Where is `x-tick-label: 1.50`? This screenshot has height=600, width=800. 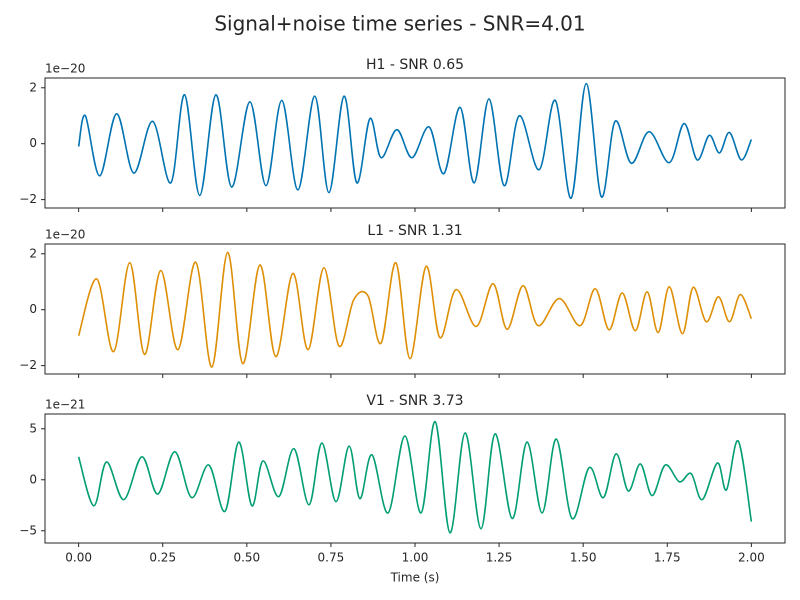
x-tick-label: 1.50 is located at coordinates (583, 558).